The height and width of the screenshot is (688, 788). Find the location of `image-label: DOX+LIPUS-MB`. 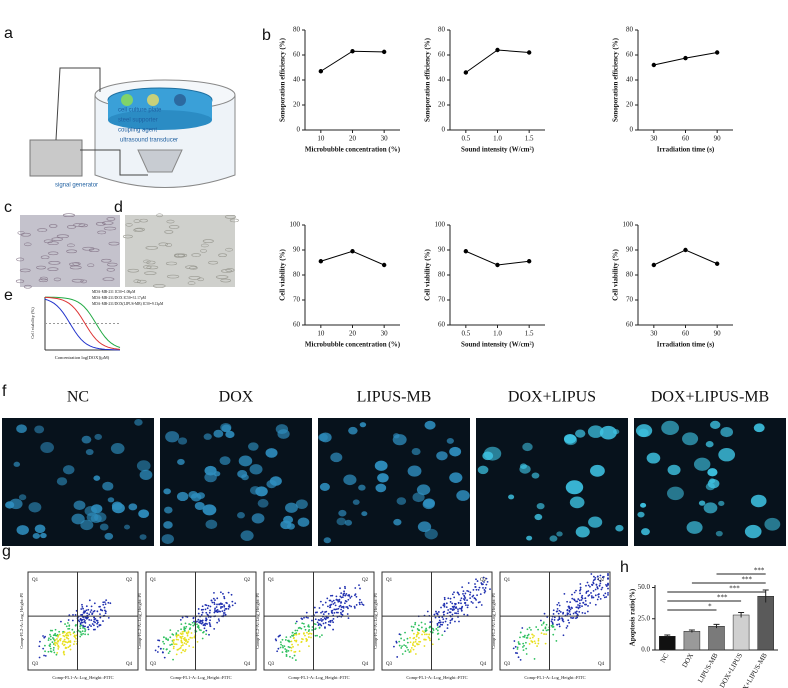

image-label: DOX+LIPUS-MB is located at coordinates (710, 397).